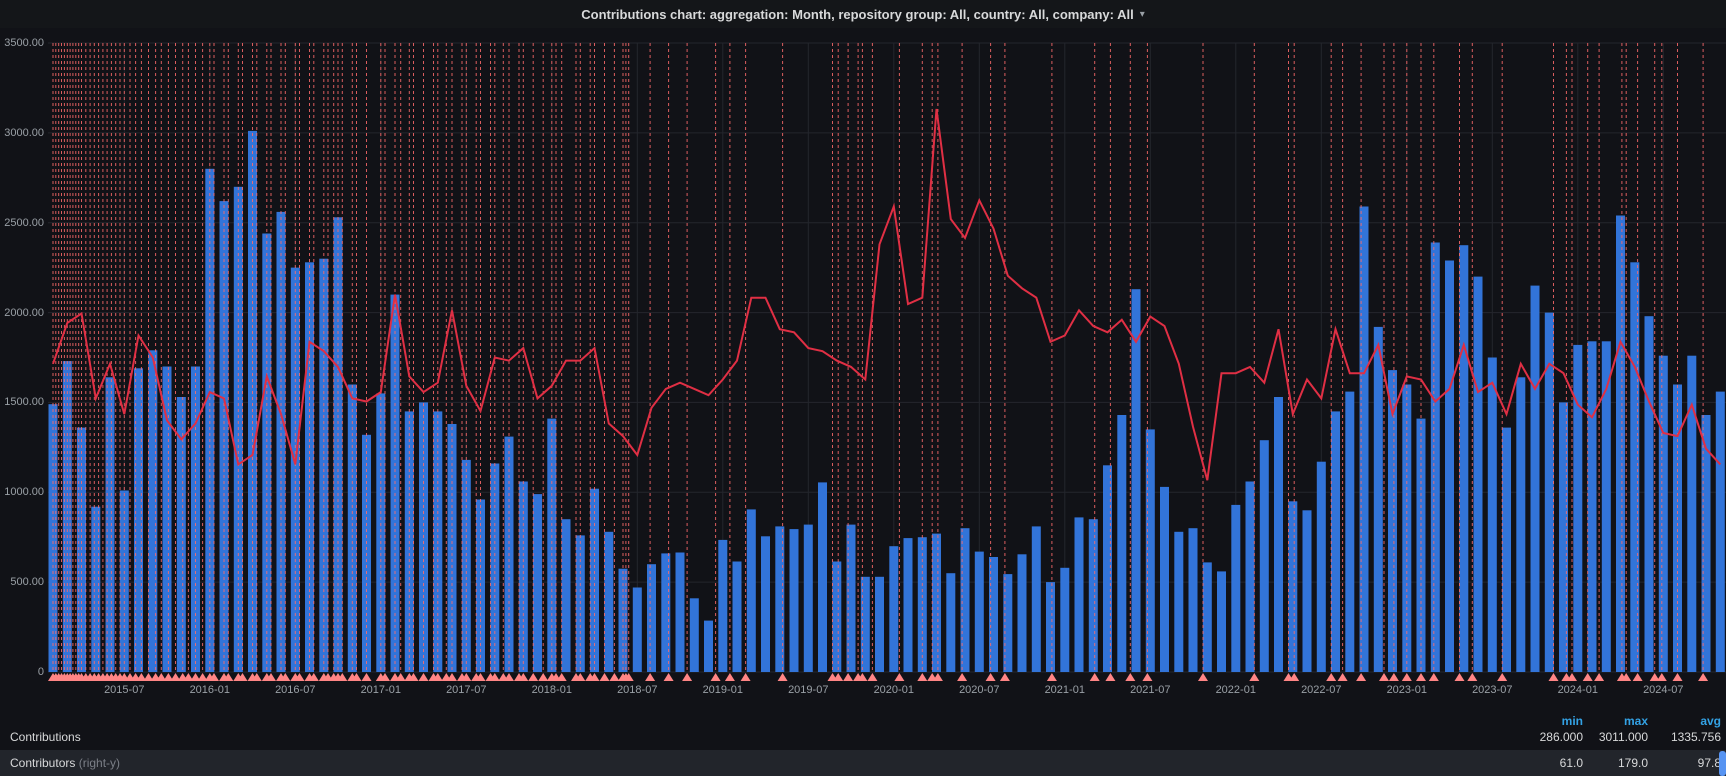 This screenshot has width=1726, height=776. I want to click on x-tick-label: 2017-01, so click(380, 690).